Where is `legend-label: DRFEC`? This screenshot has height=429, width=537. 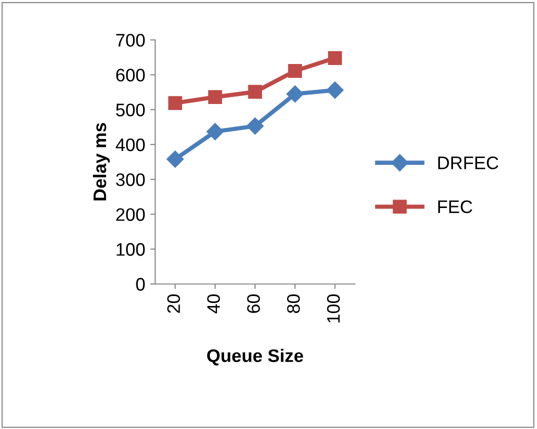 legend-label: DRFEC is located at coordinates (468, 163).